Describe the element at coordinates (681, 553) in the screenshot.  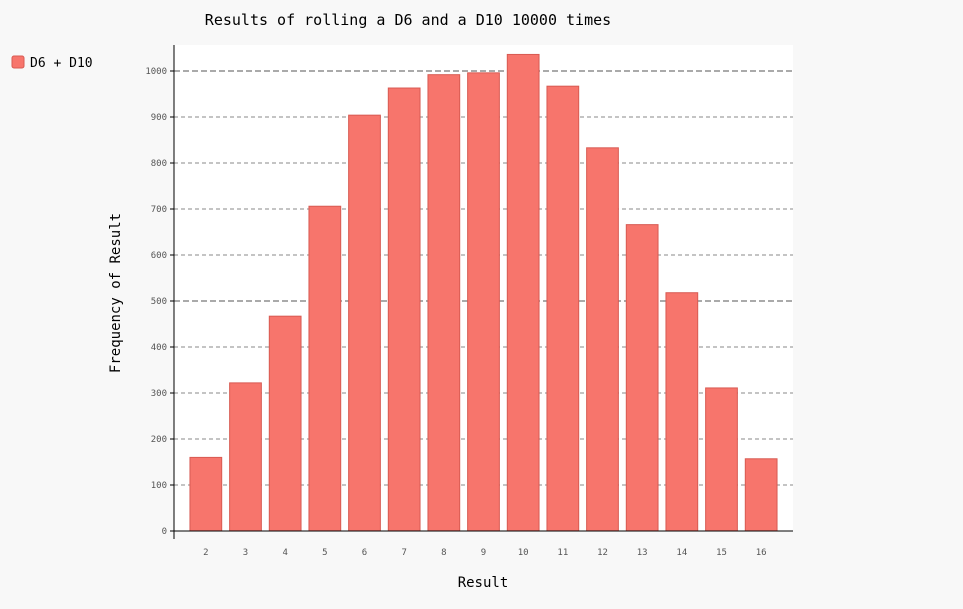
I see `x-tick-label: 14` at that location.